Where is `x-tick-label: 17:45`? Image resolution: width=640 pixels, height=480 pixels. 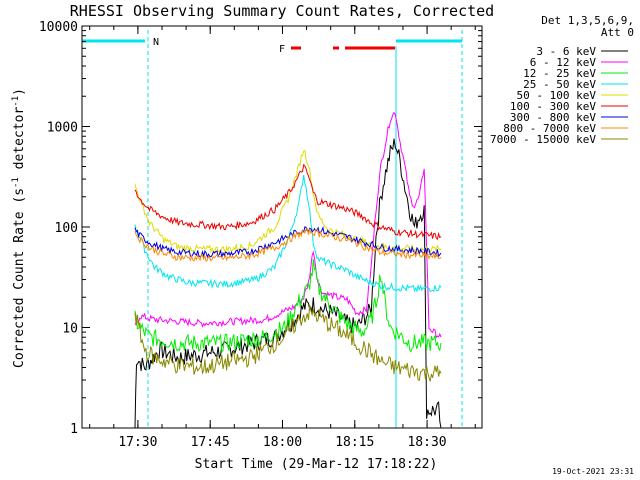 x-tick-label: 17:45 is located at coordinates (210, 442).